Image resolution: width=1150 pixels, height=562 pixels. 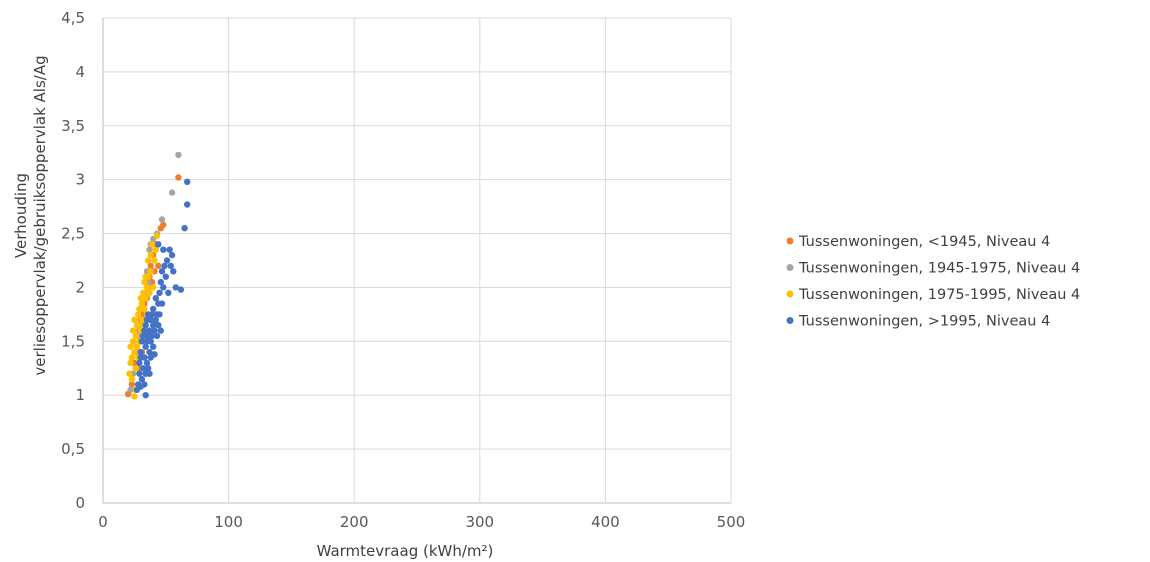 What do you see at coordinates (731, 522) in the screenshot?
I see `x-tick-label: 500` at bounding box center [731, 522].